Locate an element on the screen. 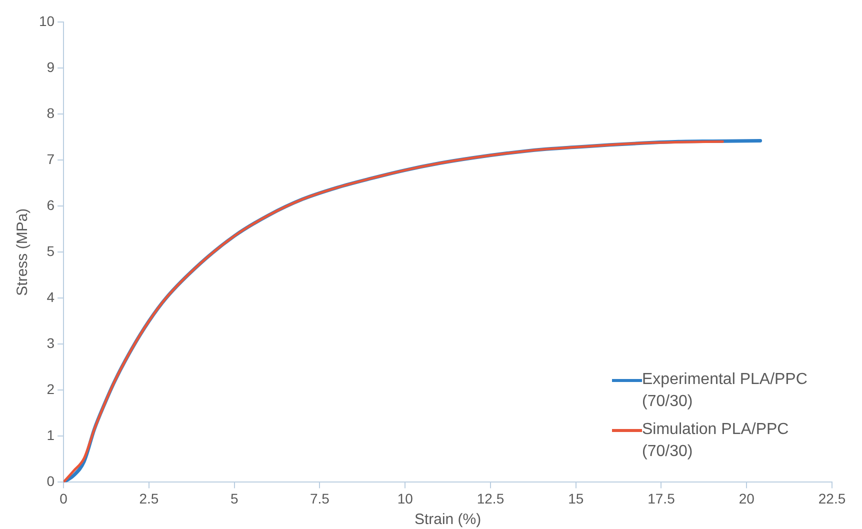 This screenshot has width=862, height=529. legend-label: Simulation PLA/PPC (70/30) is located at coordinates (716, 441).